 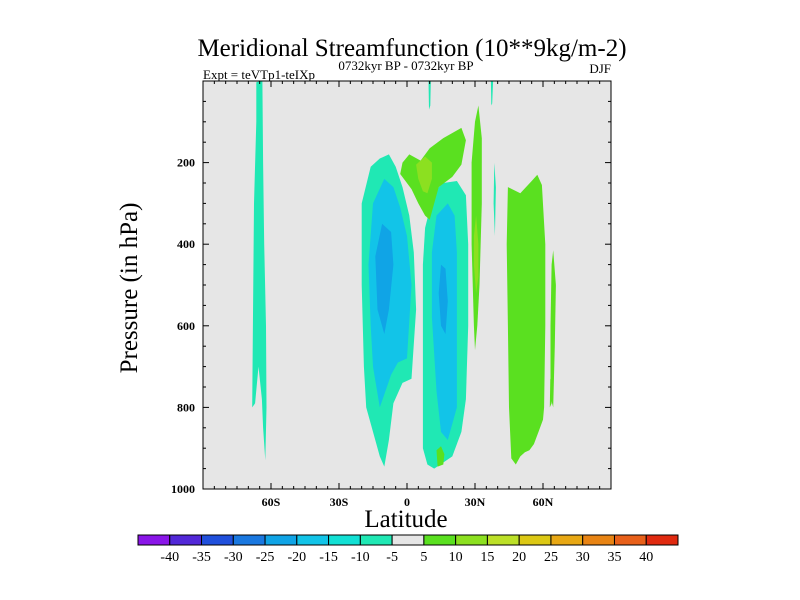 I want to click on chart-title: Meridional Streamfunction (10**9kg/m-2), so click(x=411, y=48).